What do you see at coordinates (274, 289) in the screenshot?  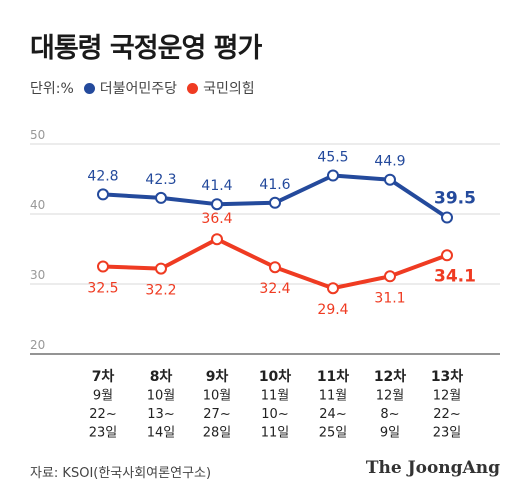 I see `data-label: 32.4` at bounding box center [274, 289].